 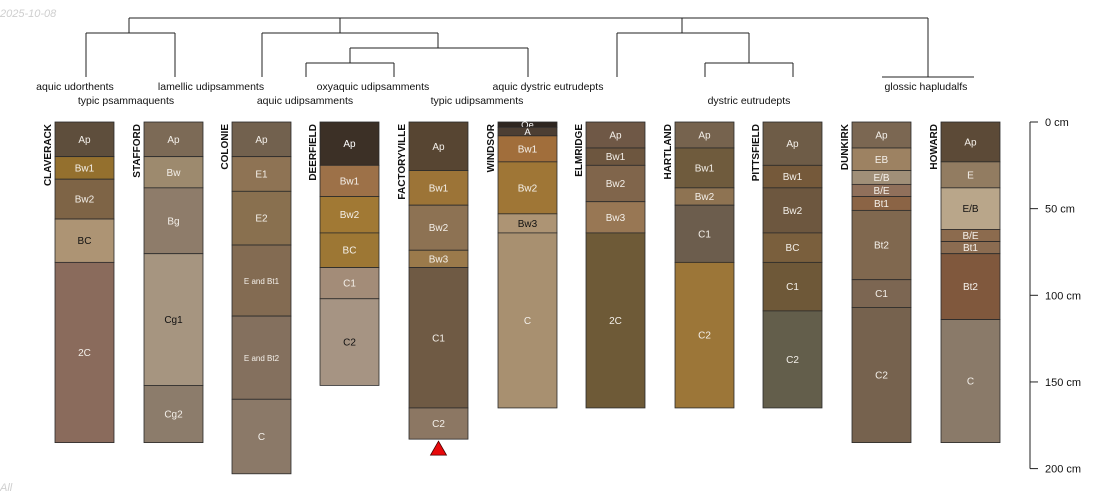 I want to click on taxon-label: glossic hapludalfs, so click(x=926, y=87).